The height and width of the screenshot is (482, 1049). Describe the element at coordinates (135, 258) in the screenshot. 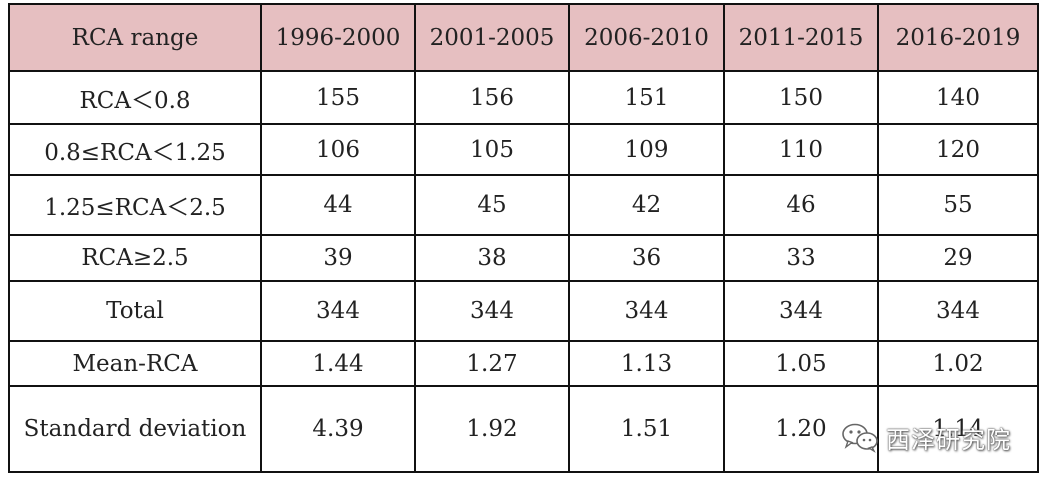

I see `row-label: RCA≥2.5` at that location.